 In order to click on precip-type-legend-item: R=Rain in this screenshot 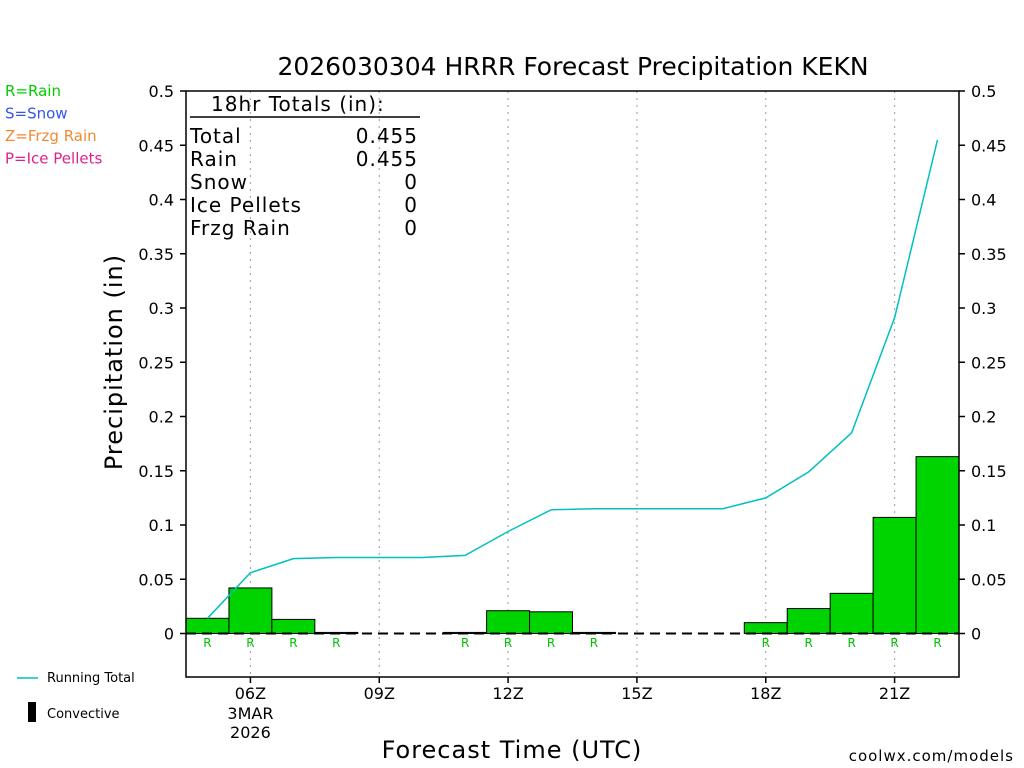, I will do `click(33, 91)`.